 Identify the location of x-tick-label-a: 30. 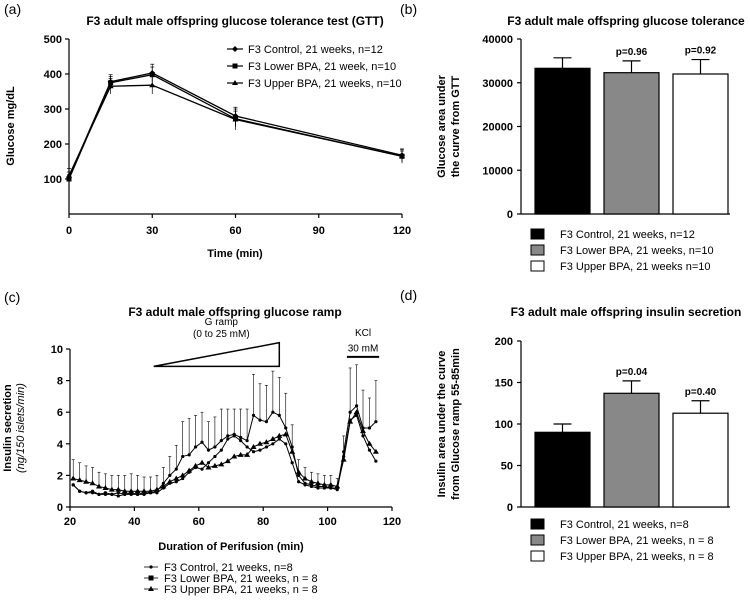
(152, 231).